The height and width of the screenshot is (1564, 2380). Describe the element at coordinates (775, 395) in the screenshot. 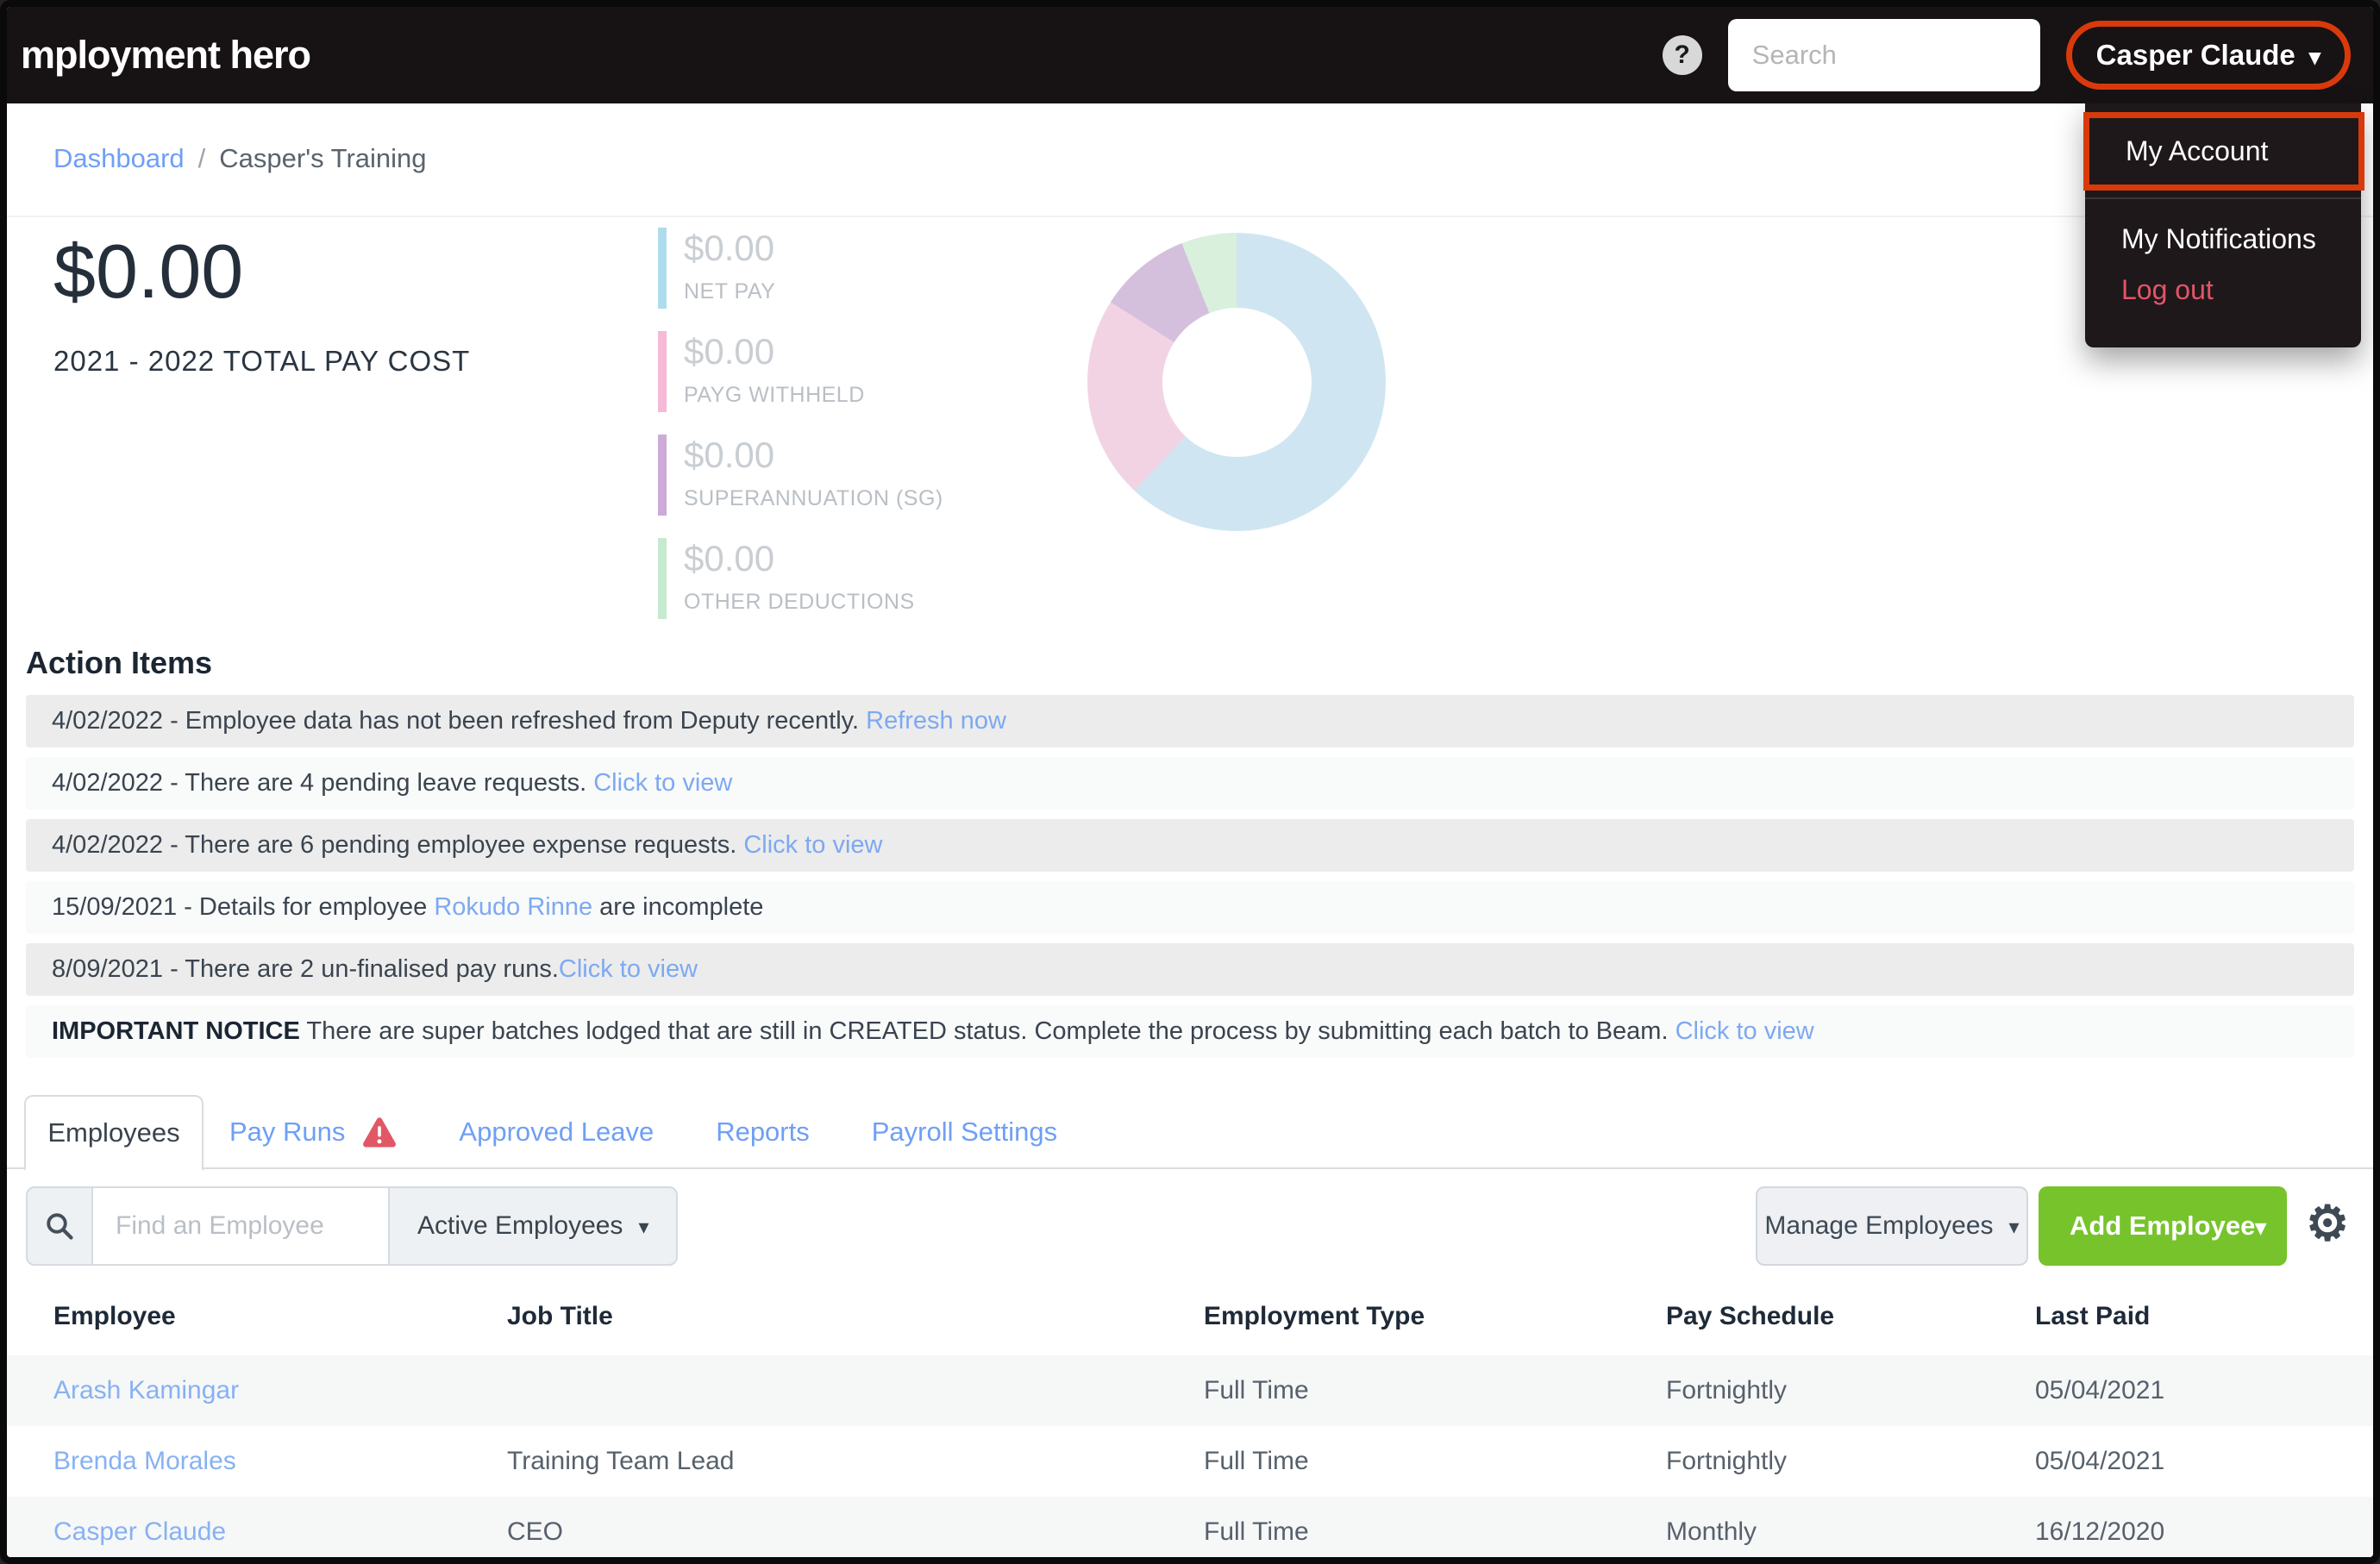

I see `stat-label: PAYG WITHHELD` at that location.